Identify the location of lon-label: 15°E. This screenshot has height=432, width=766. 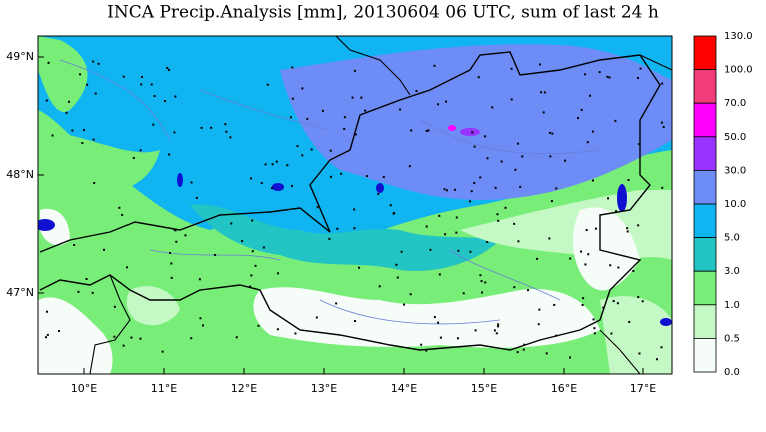
(484, 388).